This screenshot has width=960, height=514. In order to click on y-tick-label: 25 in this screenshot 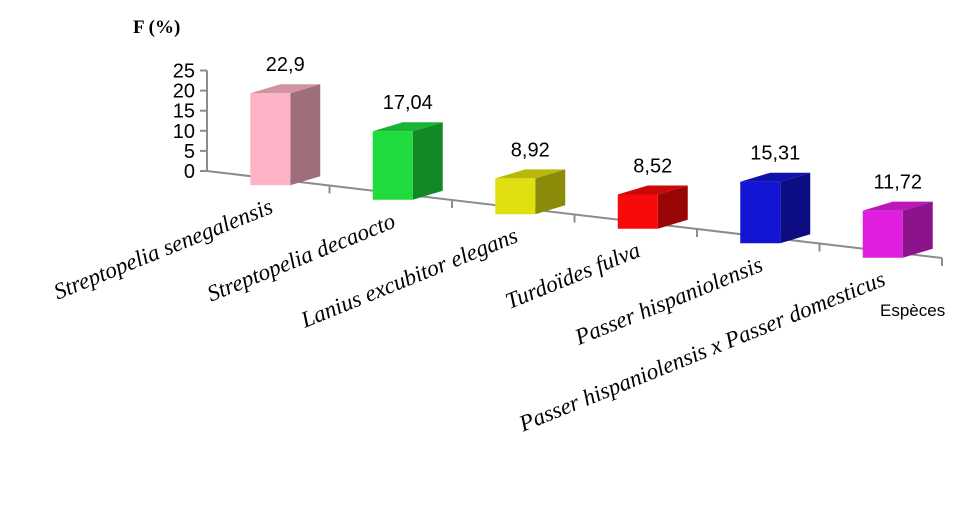, I will do `click(184, 72)`.